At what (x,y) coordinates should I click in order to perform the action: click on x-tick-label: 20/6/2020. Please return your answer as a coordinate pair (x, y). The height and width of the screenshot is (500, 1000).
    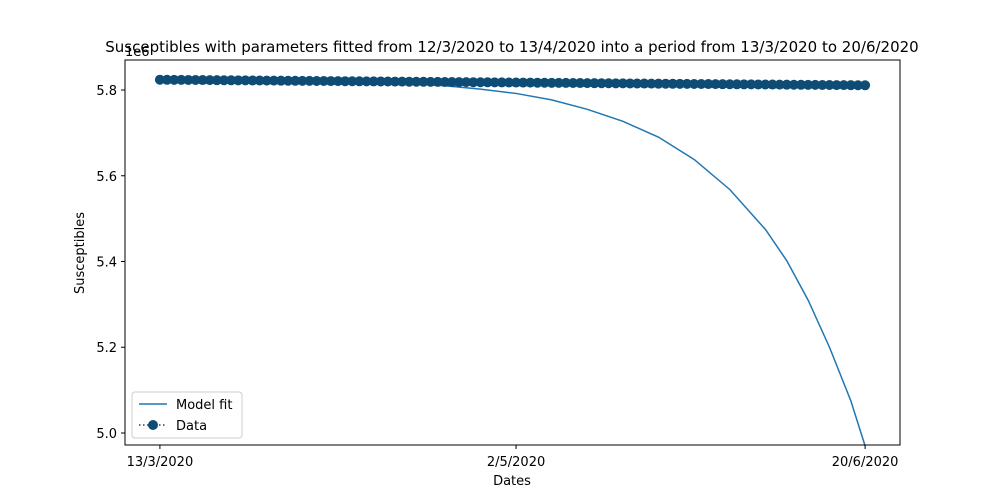
    Looking at the image, I should click on (865, 462).